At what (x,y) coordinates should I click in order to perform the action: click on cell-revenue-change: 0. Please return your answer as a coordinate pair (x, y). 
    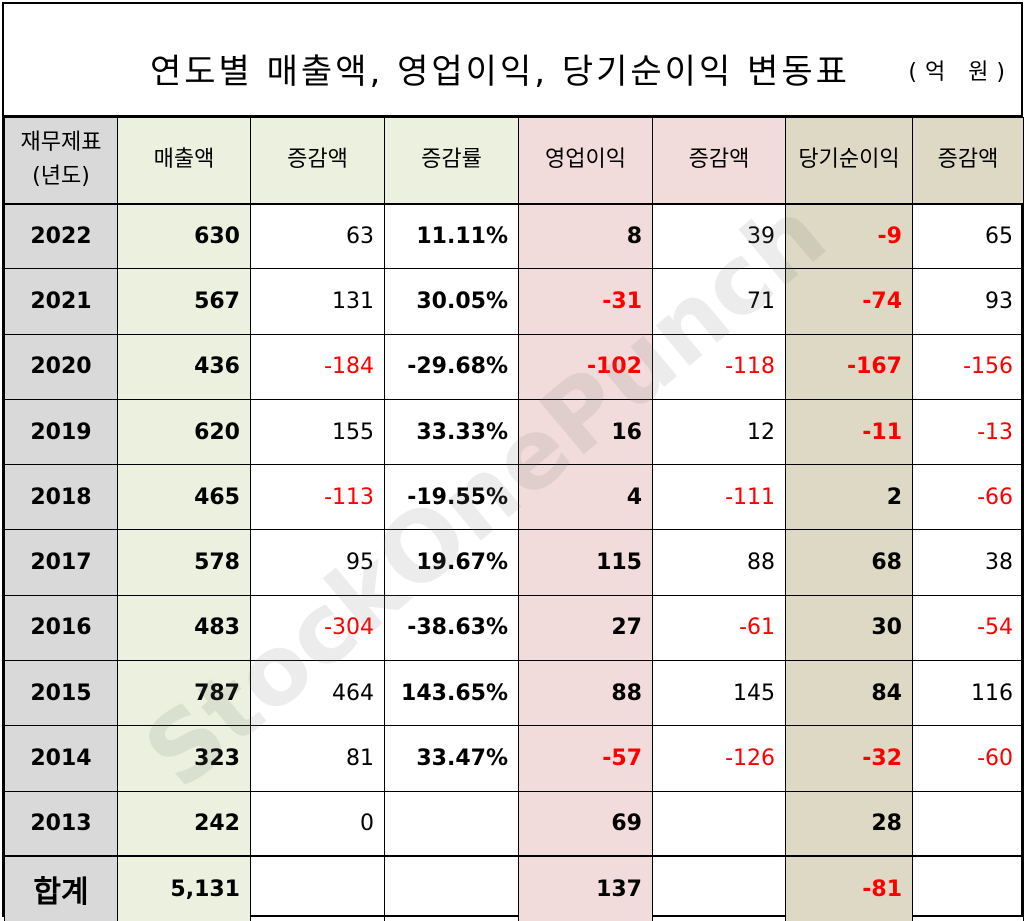
    Looking at the image, I should click on (317, 823).